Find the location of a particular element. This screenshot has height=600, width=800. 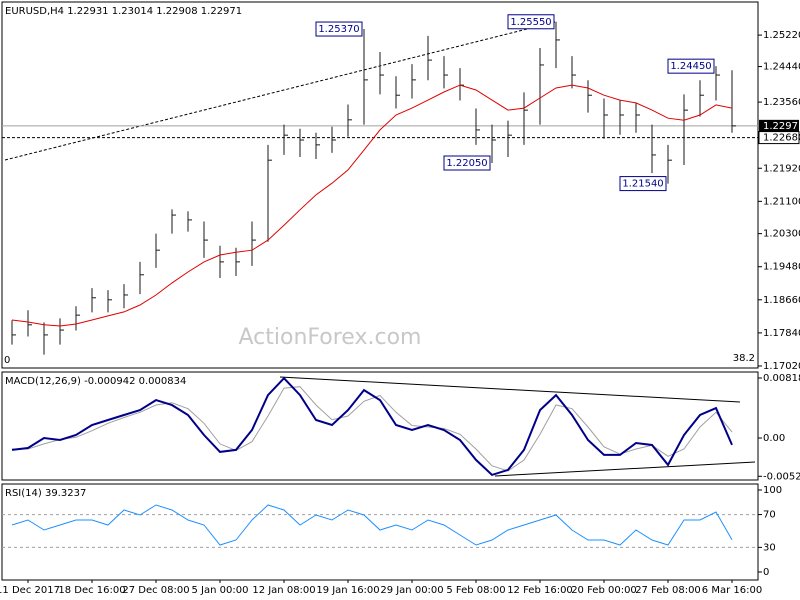

y-tick-label: 1.24440 is located at coordinates (781, 67).